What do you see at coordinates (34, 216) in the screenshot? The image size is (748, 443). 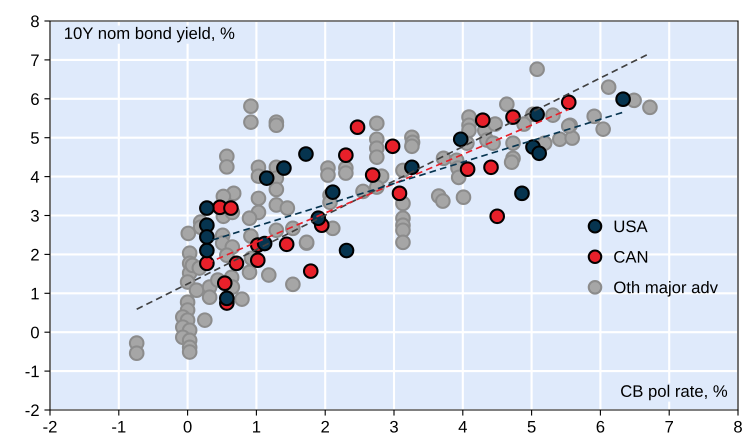 I see `y-tick-label: 3` at bounding box center [34, 216].